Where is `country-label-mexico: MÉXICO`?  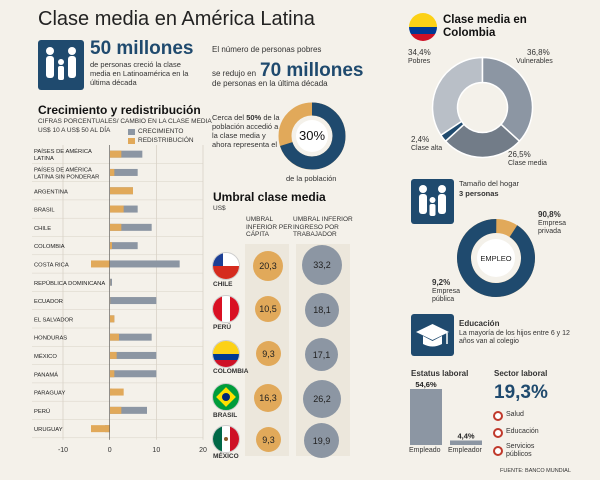
country-label-mexico: MÉXICO is located at coordinates (226, 456).